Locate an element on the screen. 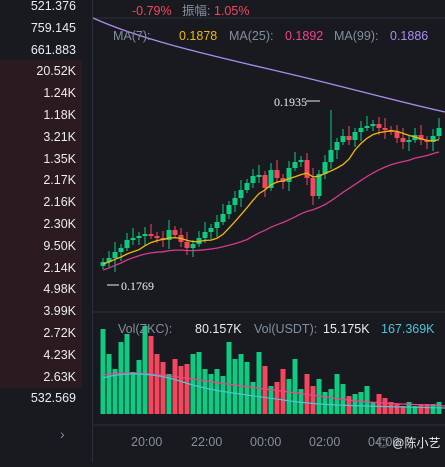  order-volume-row: 2.72K is located at coordinates (41, 333).